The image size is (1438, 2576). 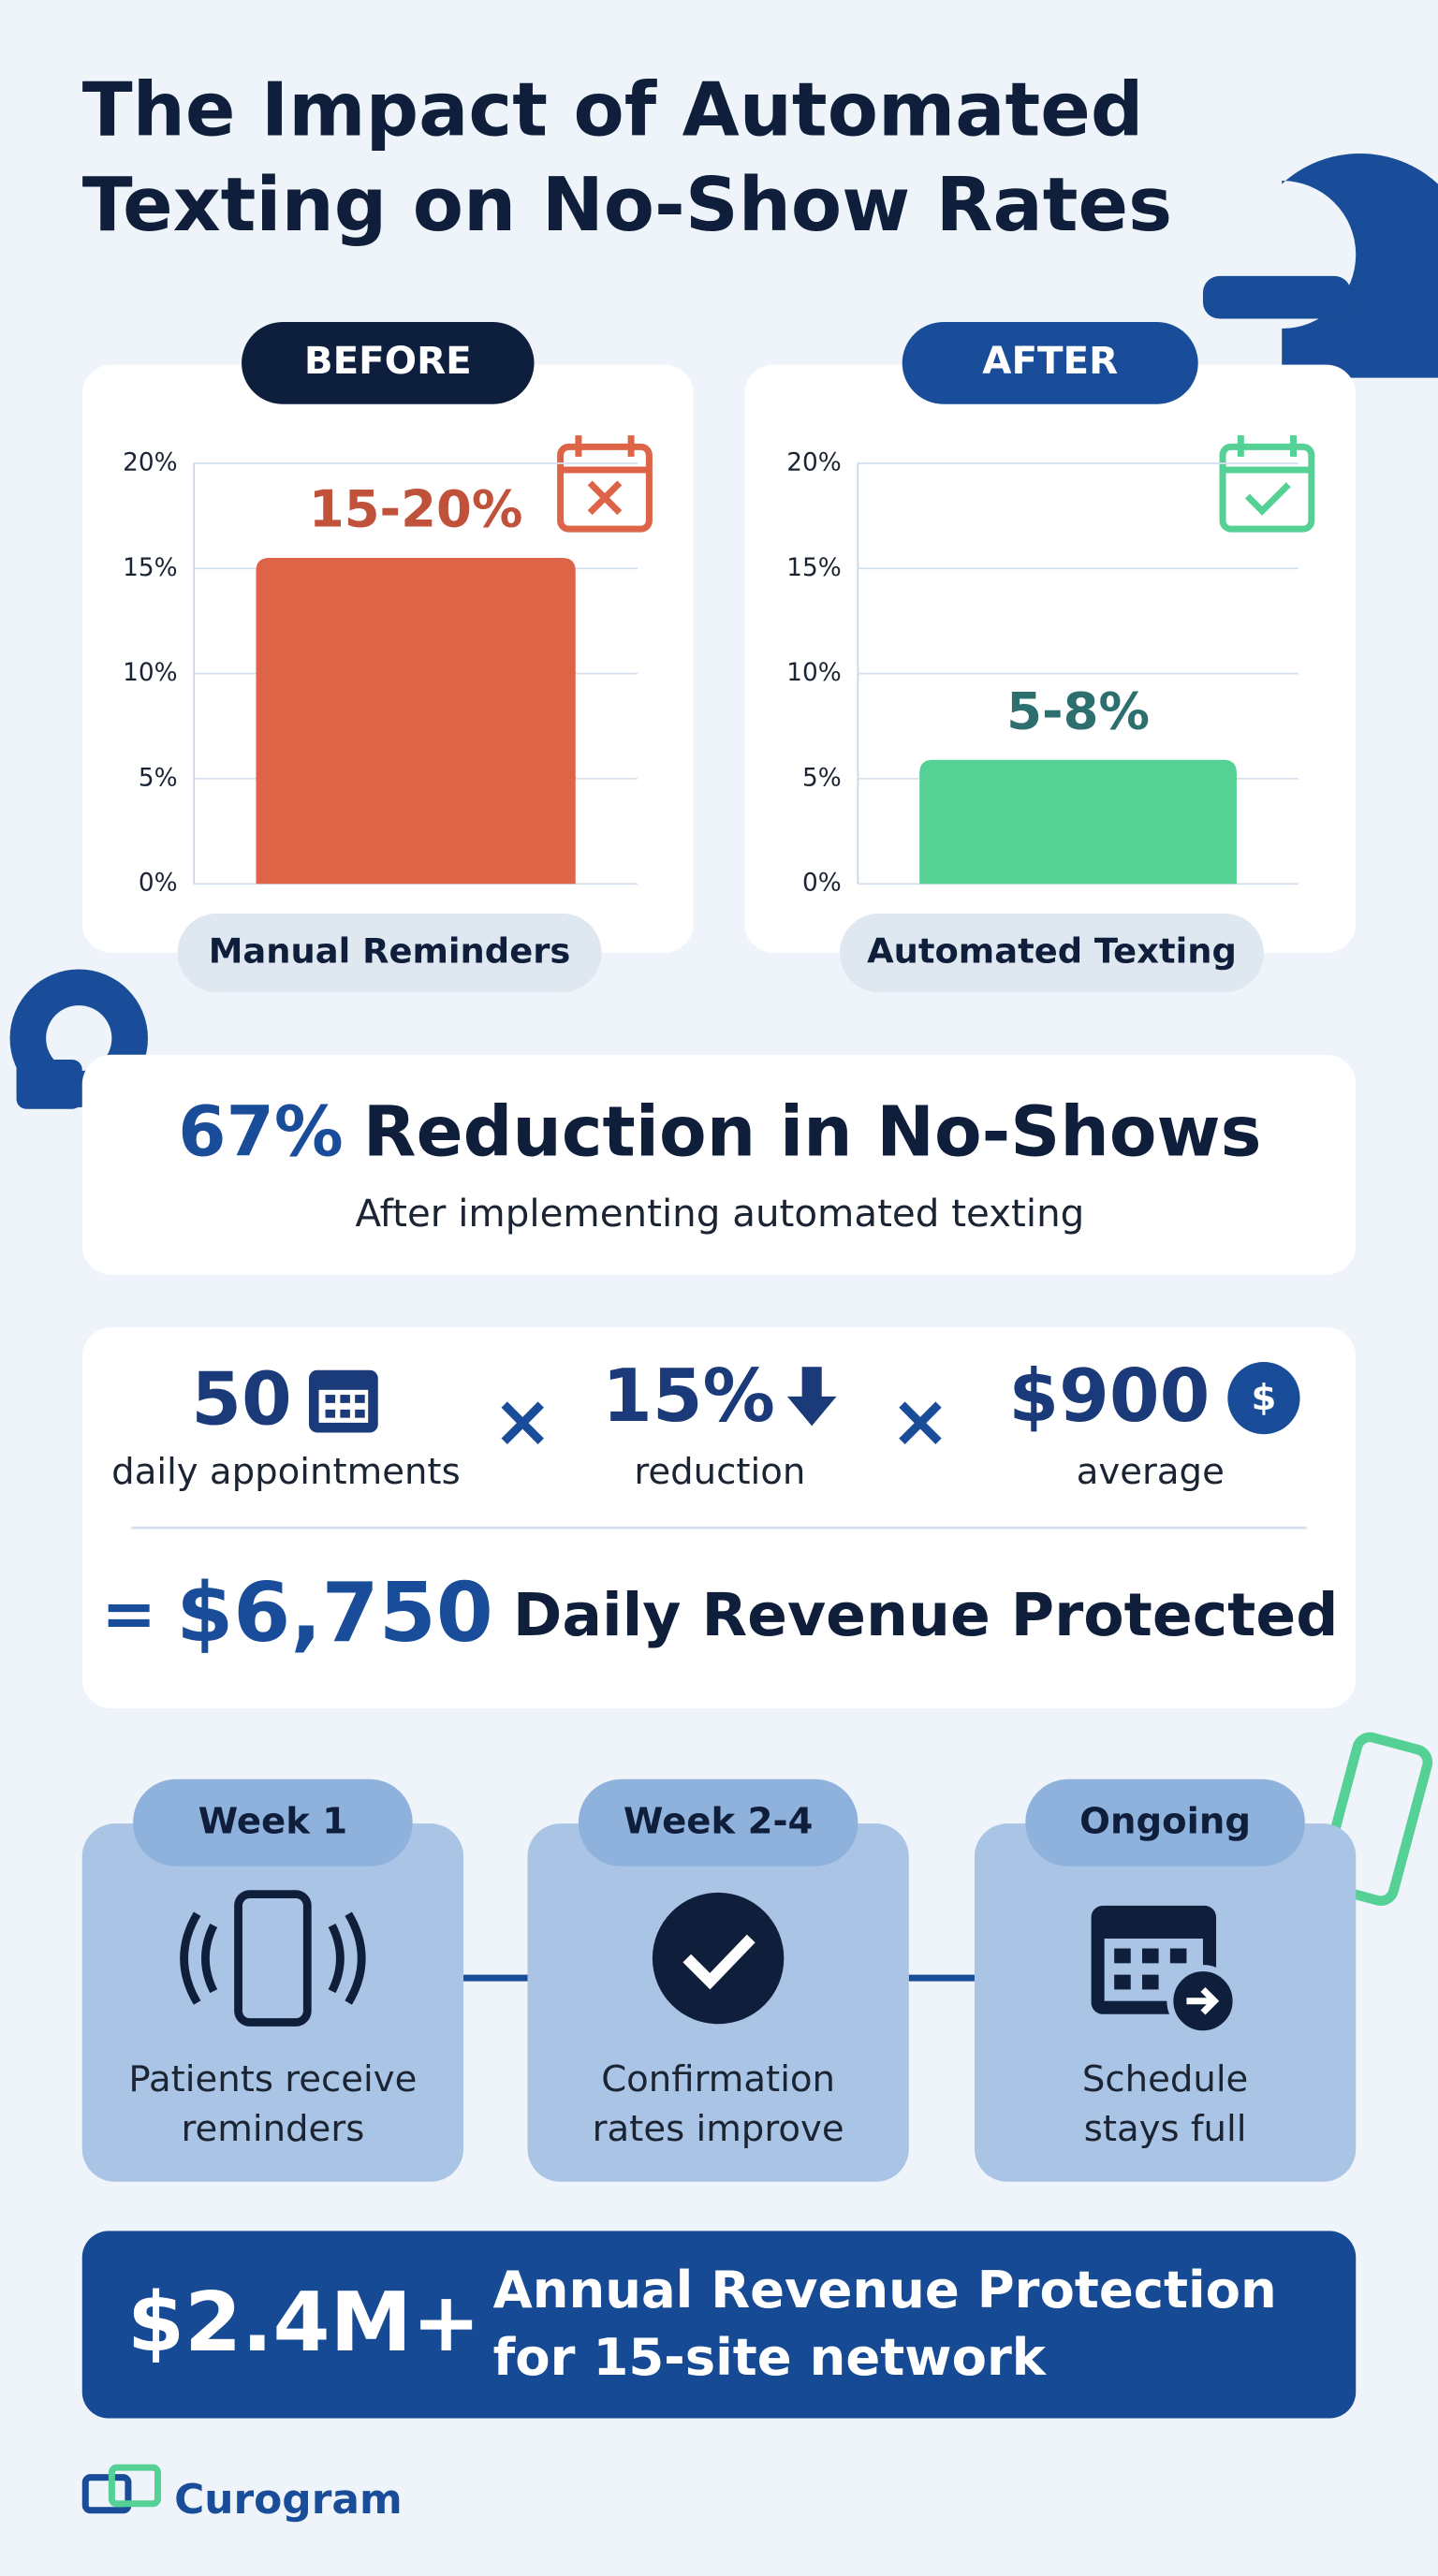 What do you see at coordinates (812, 1133) in the screenshot?
I see `reduction-text: Reduction in No-Shows` at bounding box center [812, 1133].